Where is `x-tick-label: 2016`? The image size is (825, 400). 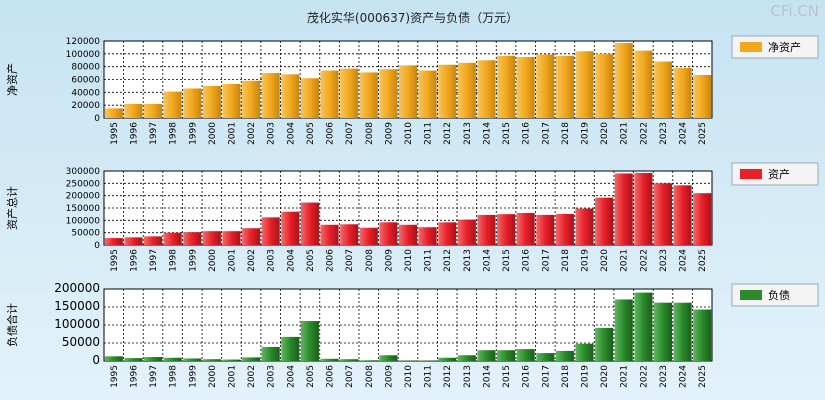 x-tick-label: 2016 is located at coordinates (527, 260).